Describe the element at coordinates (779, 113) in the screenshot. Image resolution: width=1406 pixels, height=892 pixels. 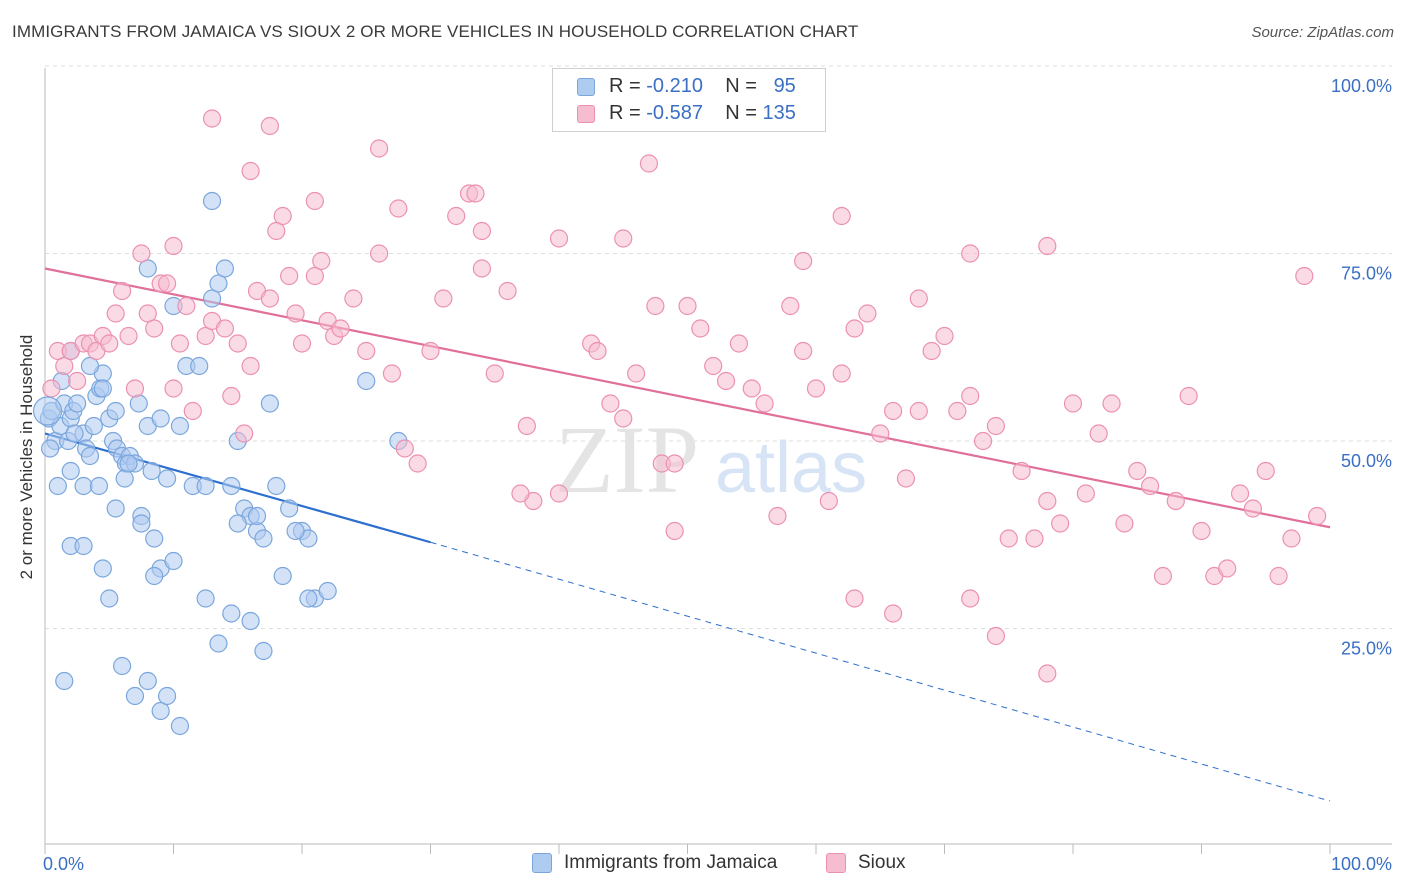
I see `legend-n-value: 135` at that location.